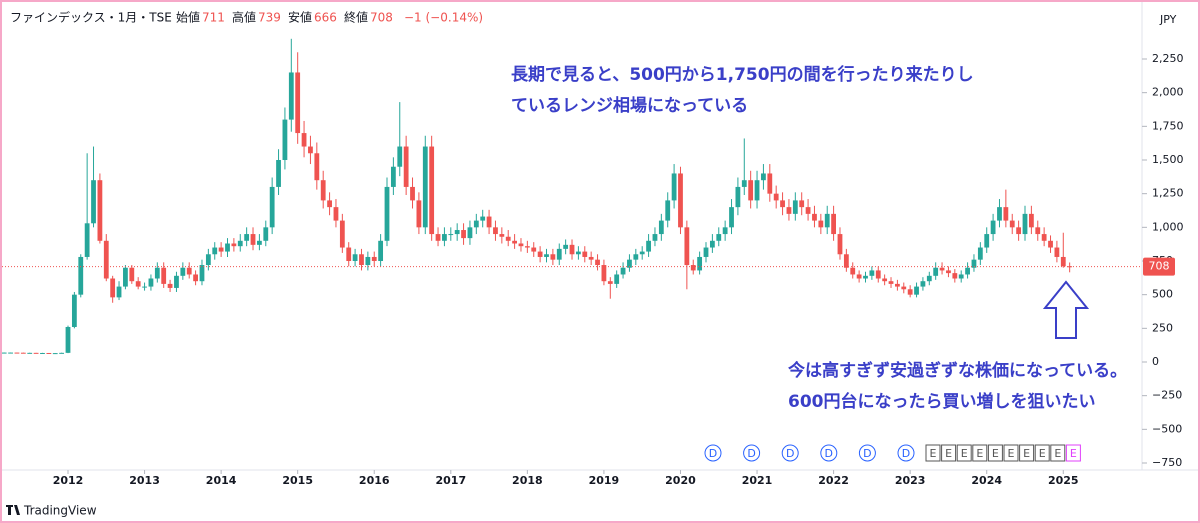 The height and width of the screenshot is (523, 1200). Describe the element at coordinates (1167, 462) in the screenshot. I see `y-tick-label: −750` at that location.